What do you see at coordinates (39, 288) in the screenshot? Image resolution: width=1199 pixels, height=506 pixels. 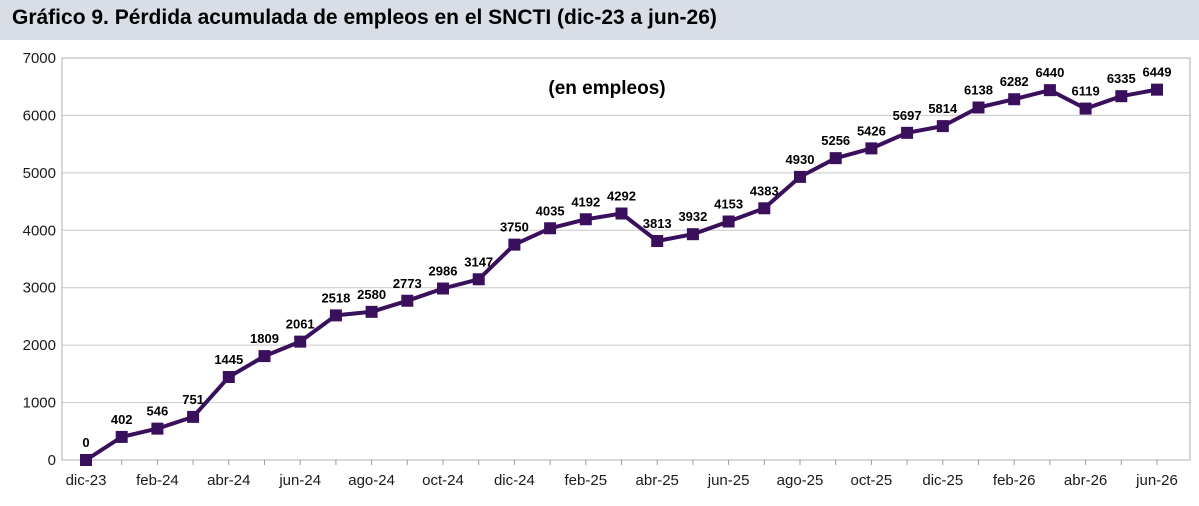 I see `y-tick-label: 3000` at bounding box center [39, 288].